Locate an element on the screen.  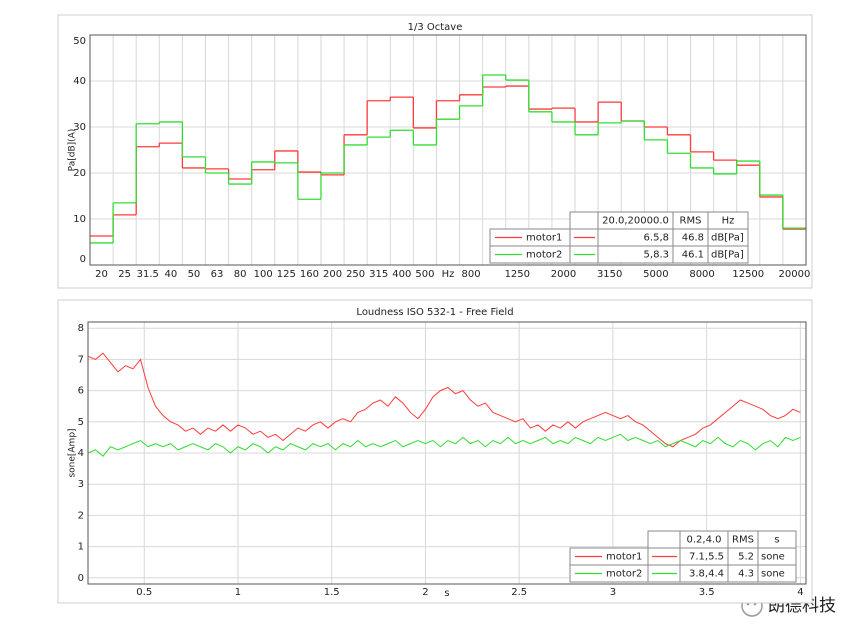
y-tick-label: 10 is located at coordinates (79, 219).